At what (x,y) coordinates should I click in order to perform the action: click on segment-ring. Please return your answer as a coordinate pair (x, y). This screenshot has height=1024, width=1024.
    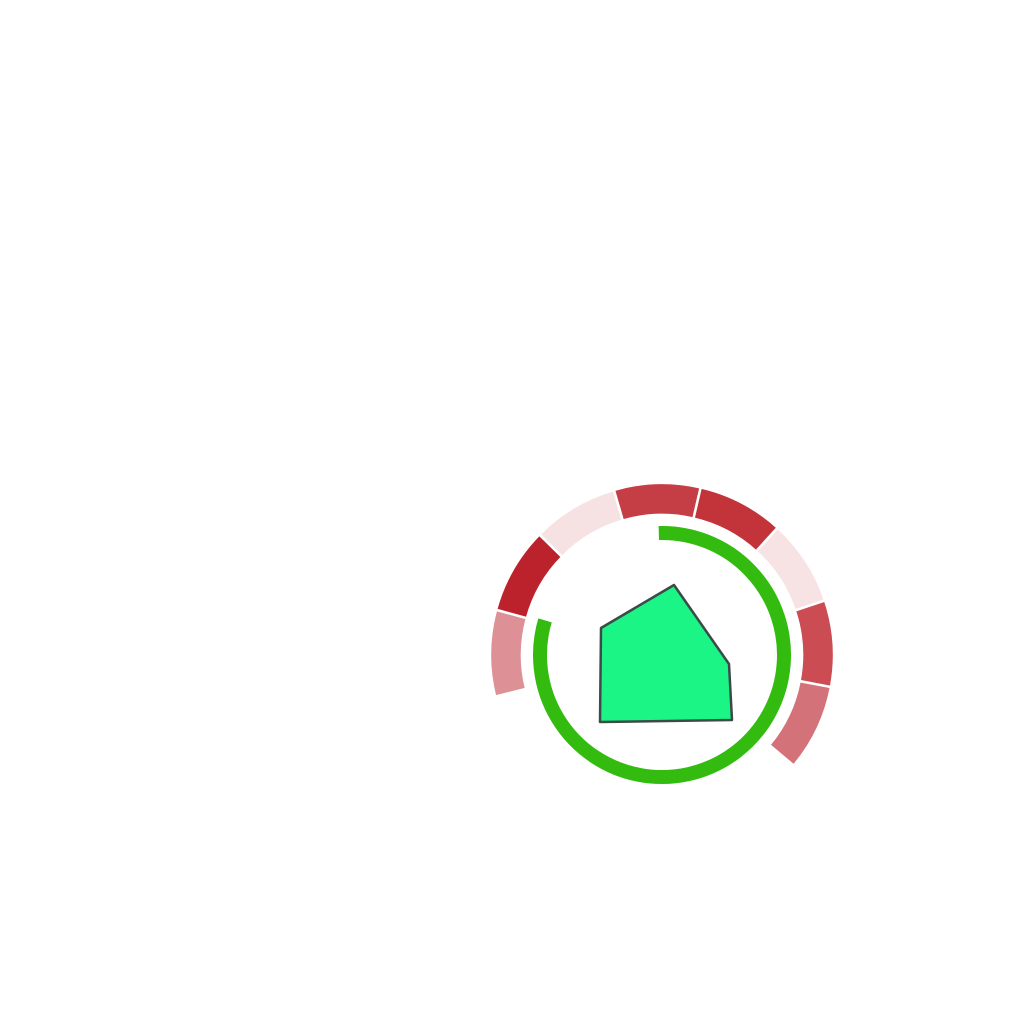
    Looking at the image, I should click on (662, 624).